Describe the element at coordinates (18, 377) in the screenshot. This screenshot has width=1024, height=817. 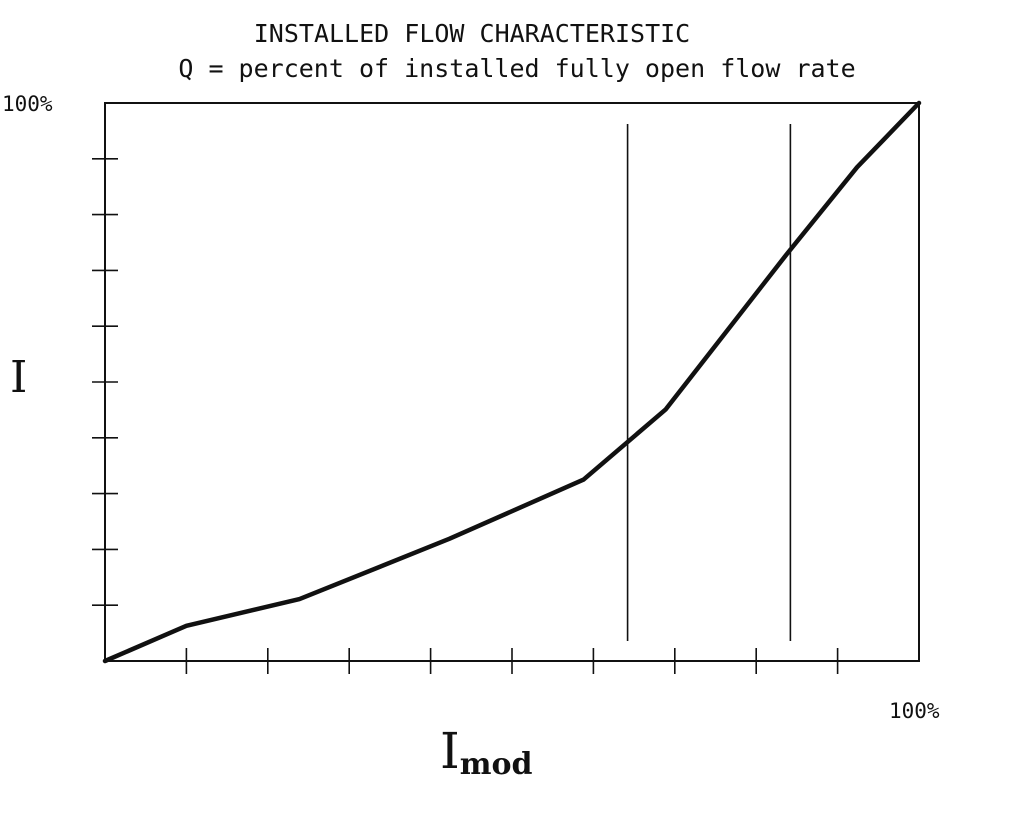
I see `y-axis-label: I` at that location.